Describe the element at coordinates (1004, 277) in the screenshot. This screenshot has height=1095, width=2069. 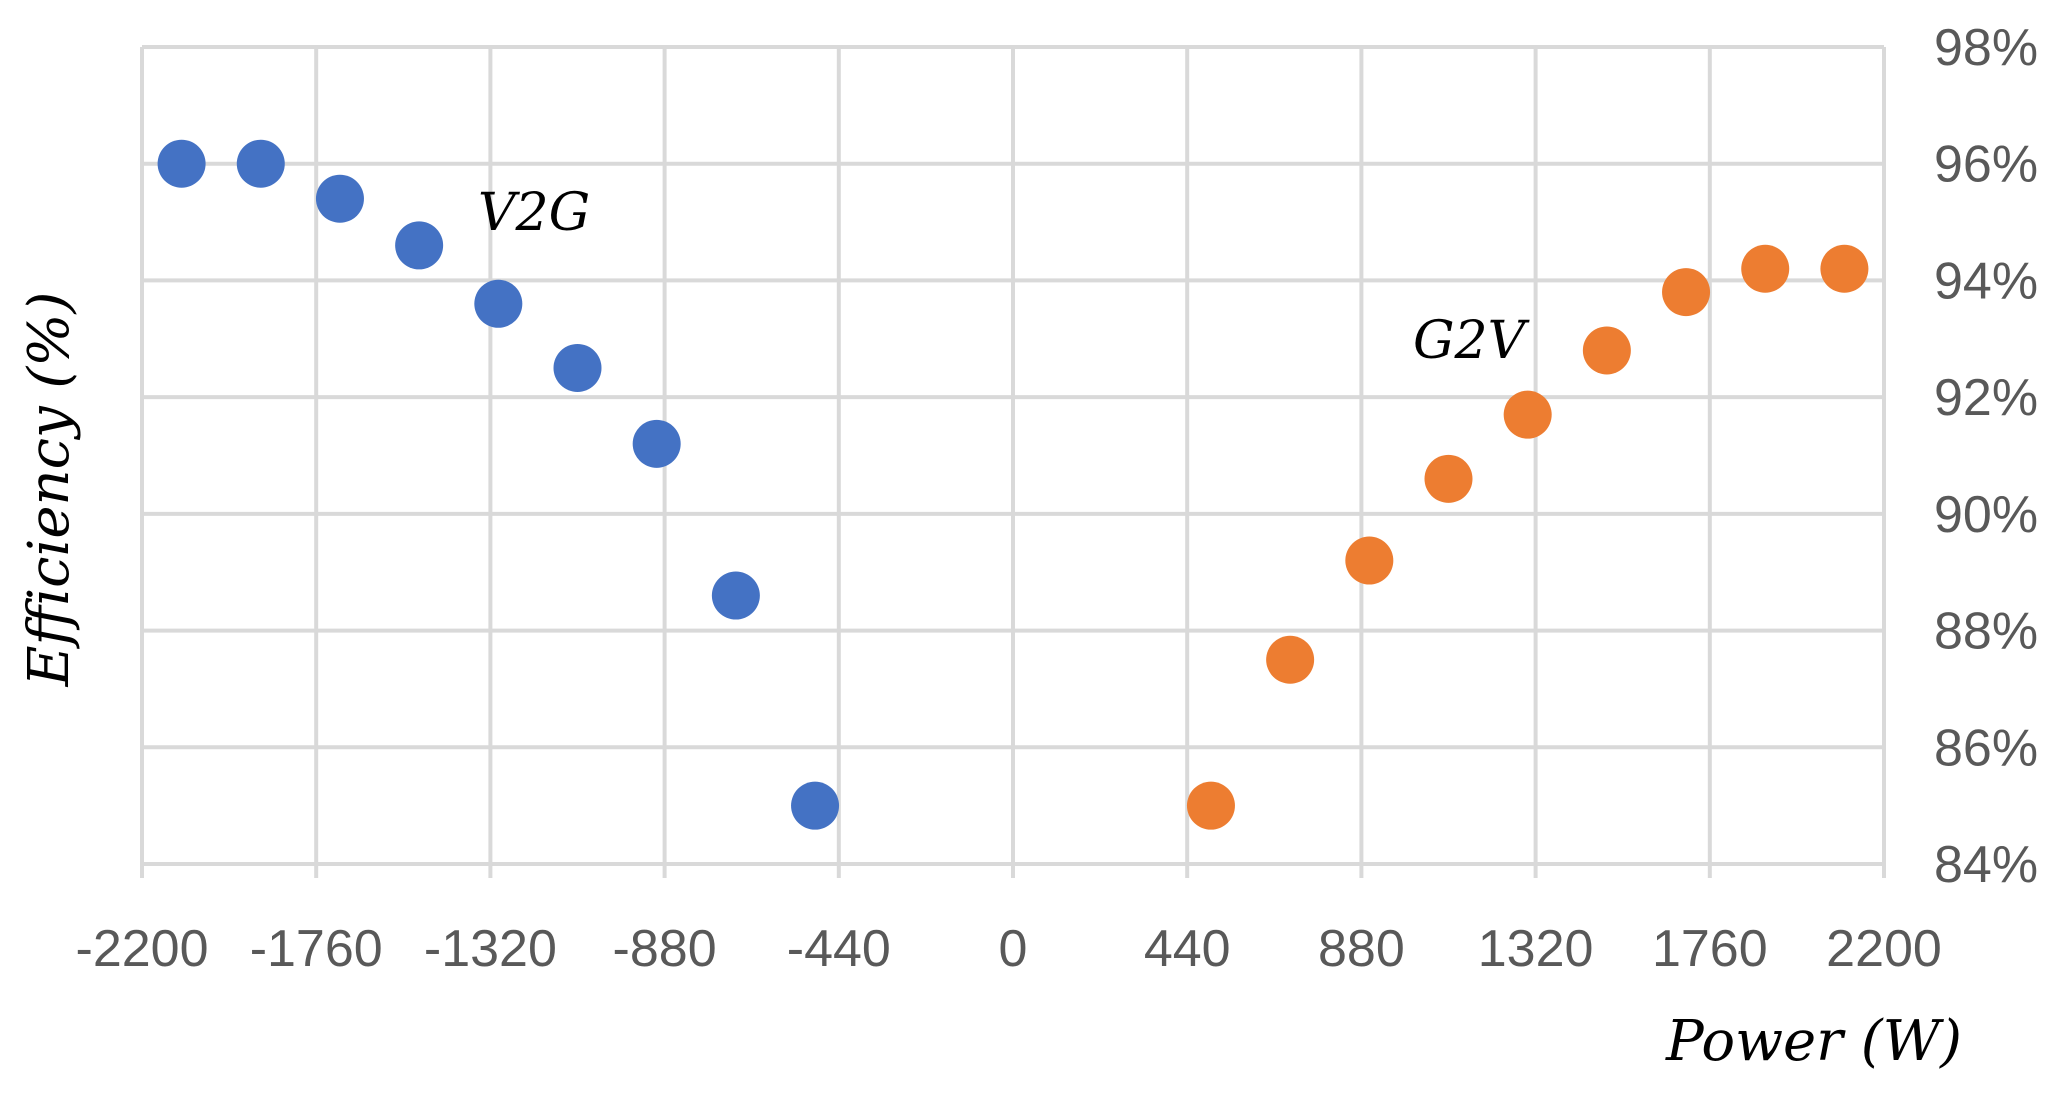
I see `series-labels: V2G G2V` at that location.